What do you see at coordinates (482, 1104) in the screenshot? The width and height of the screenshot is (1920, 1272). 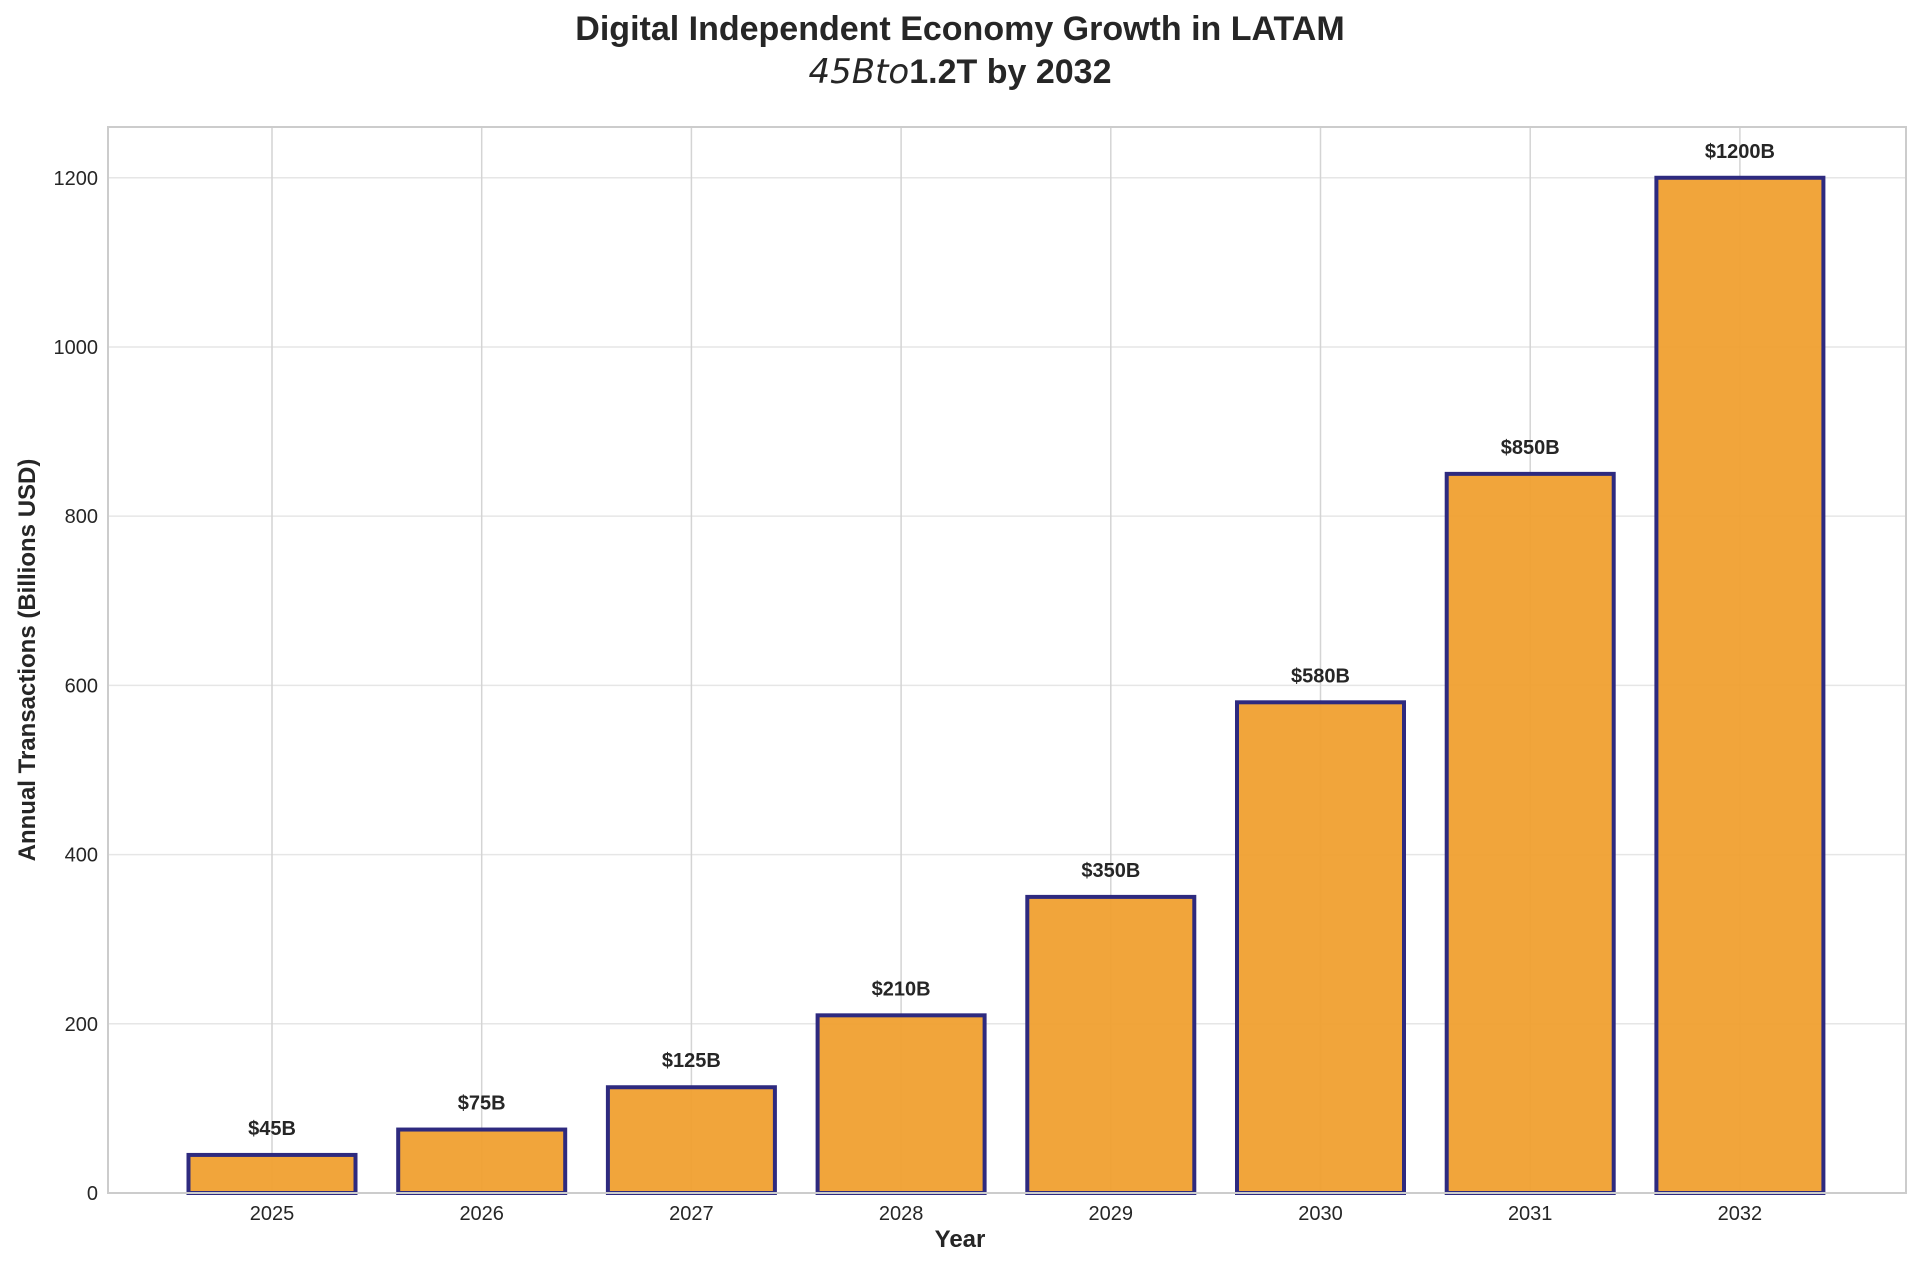 I see `data-label-2026: $75B` at bounding box center [482, 1104].